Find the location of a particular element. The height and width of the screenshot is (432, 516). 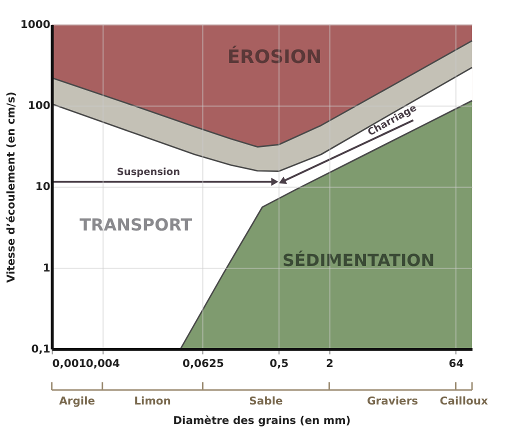

x-tick-label: 0,001 is located at coordinates (69, 363).